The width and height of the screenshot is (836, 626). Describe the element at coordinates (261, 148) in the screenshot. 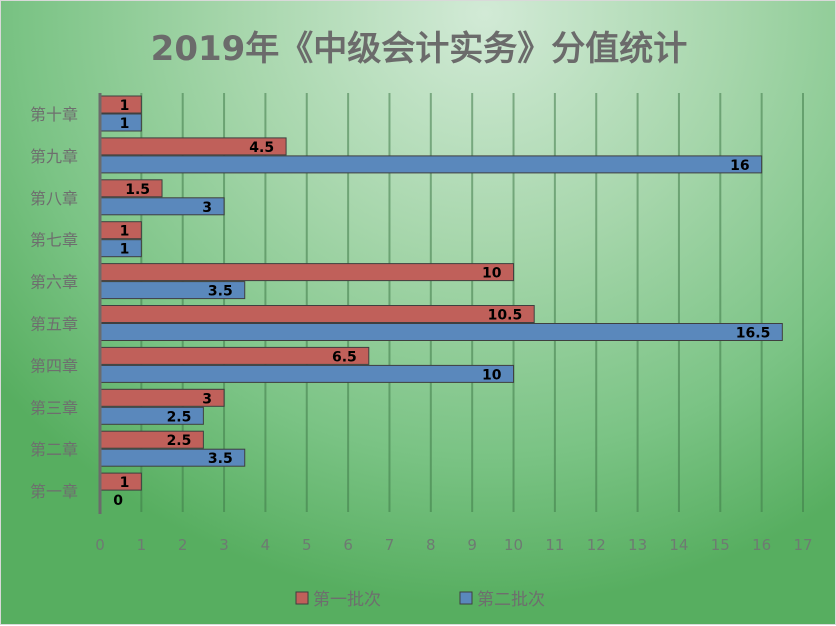

I see `data-label: 4.5` at that location.